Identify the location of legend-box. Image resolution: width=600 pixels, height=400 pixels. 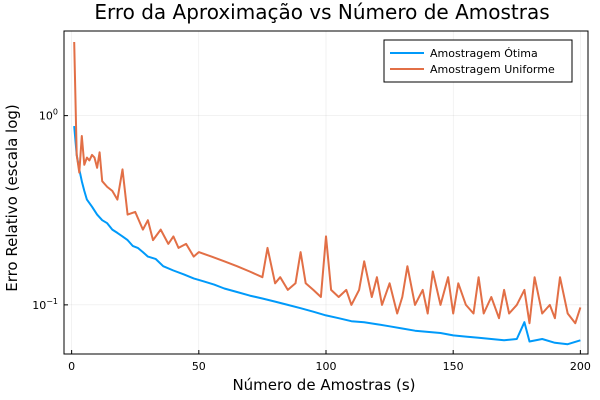
(478, 61).